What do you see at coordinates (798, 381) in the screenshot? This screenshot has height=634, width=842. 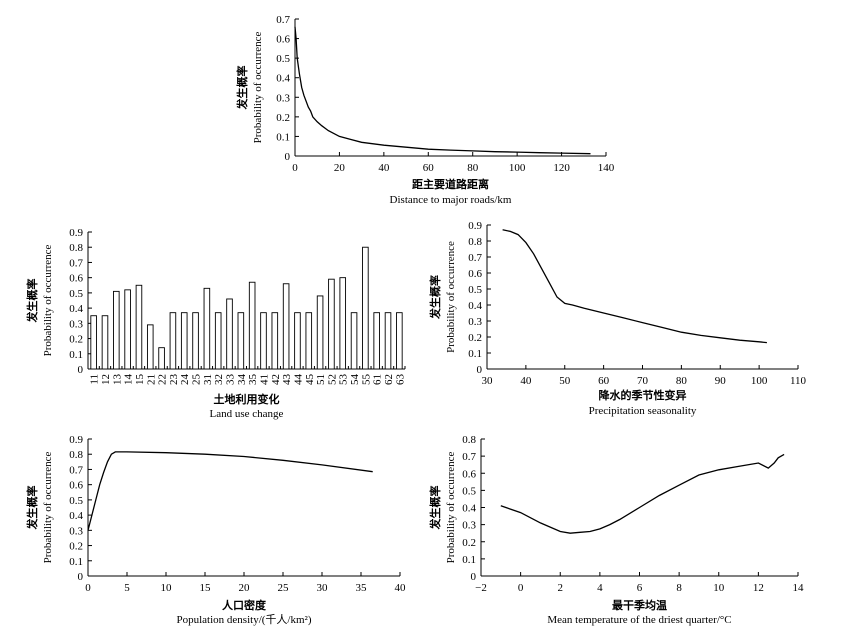 I see `x-tick-label: 110` at bounding box center [798, 381].